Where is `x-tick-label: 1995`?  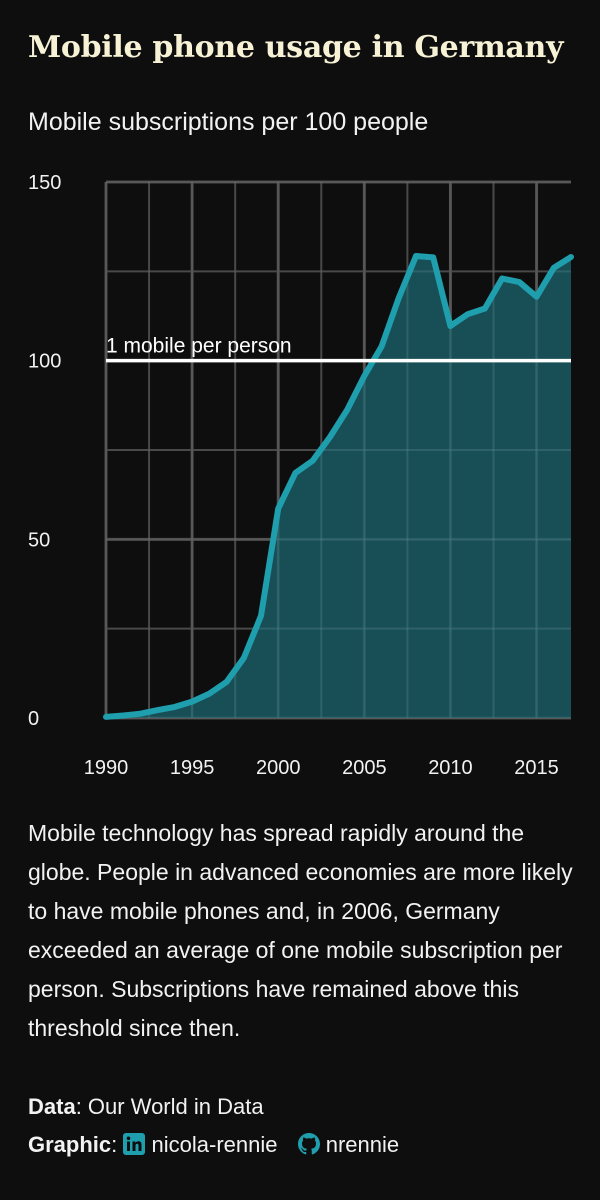
x-tick-label: 1995 is located at coordinates (192, 768).